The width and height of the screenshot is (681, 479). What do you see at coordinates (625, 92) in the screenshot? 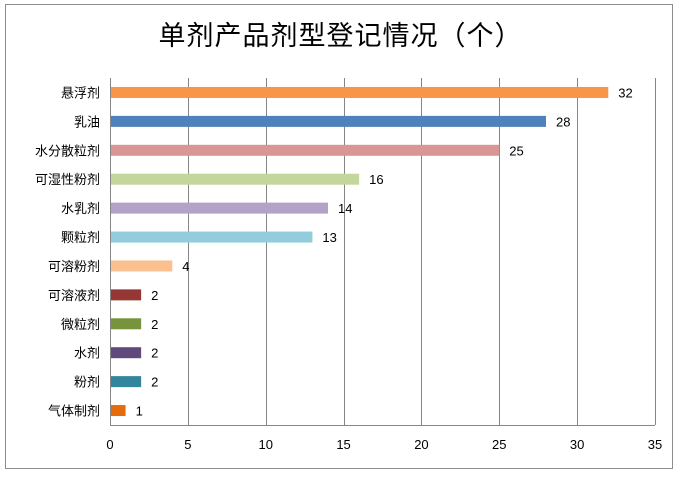
I see `data-label: 32` at bounding box center [625, 92].